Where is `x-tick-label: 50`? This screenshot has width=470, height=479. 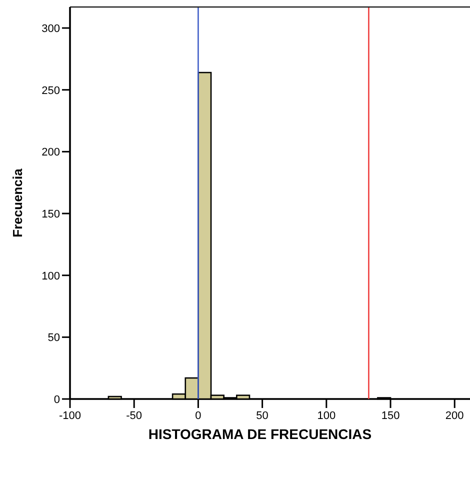 x-tick-label: 50 is located at coordinates (262, 416).